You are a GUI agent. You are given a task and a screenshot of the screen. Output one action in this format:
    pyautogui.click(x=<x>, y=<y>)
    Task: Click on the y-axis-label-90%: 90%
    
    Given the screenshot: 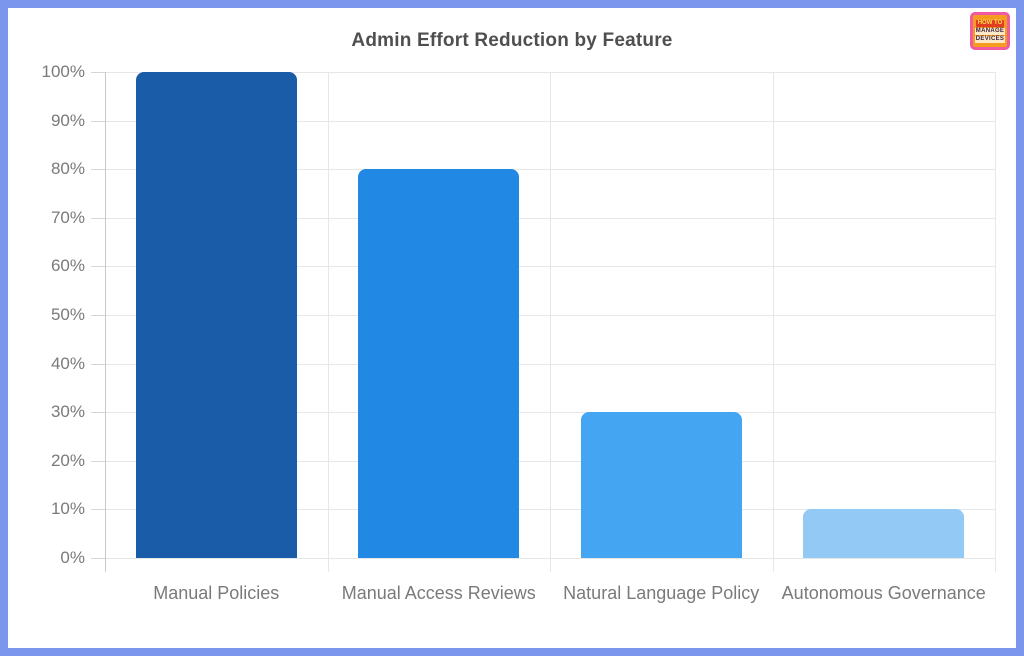 What is the action you would take?
    pyautogui.click(x=67, y=120)
    